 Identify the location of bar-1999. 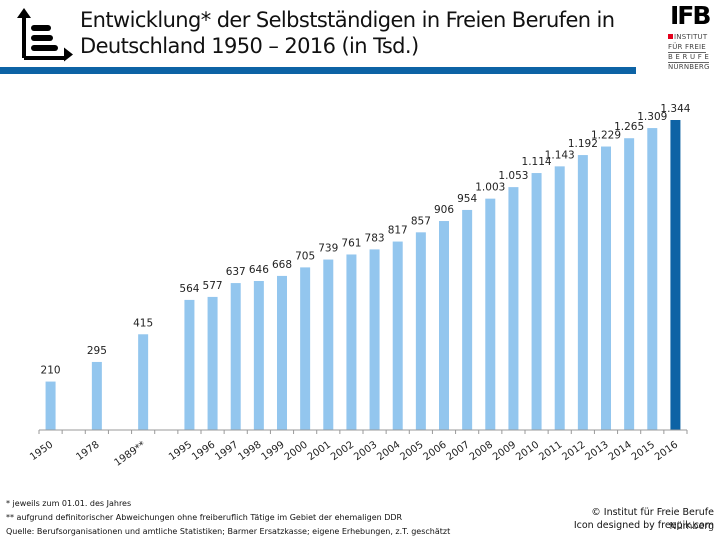
(282, 352).